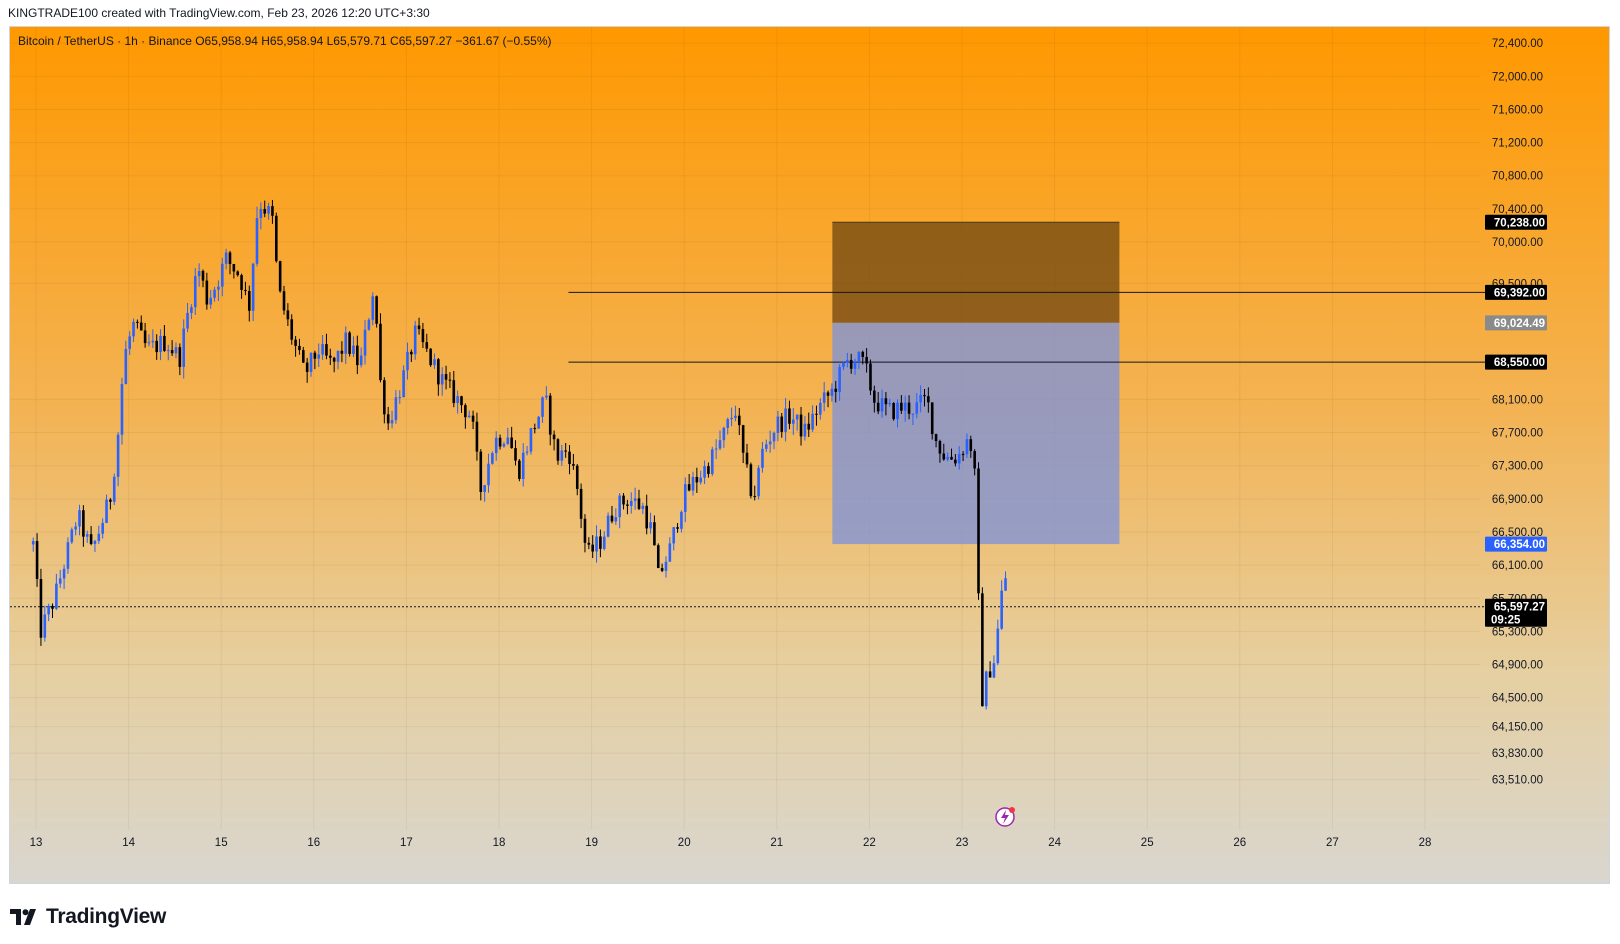  Describe the element at coordinates (1516, 612) in the screenshot. I see `last-price-badge-bg` at that location.